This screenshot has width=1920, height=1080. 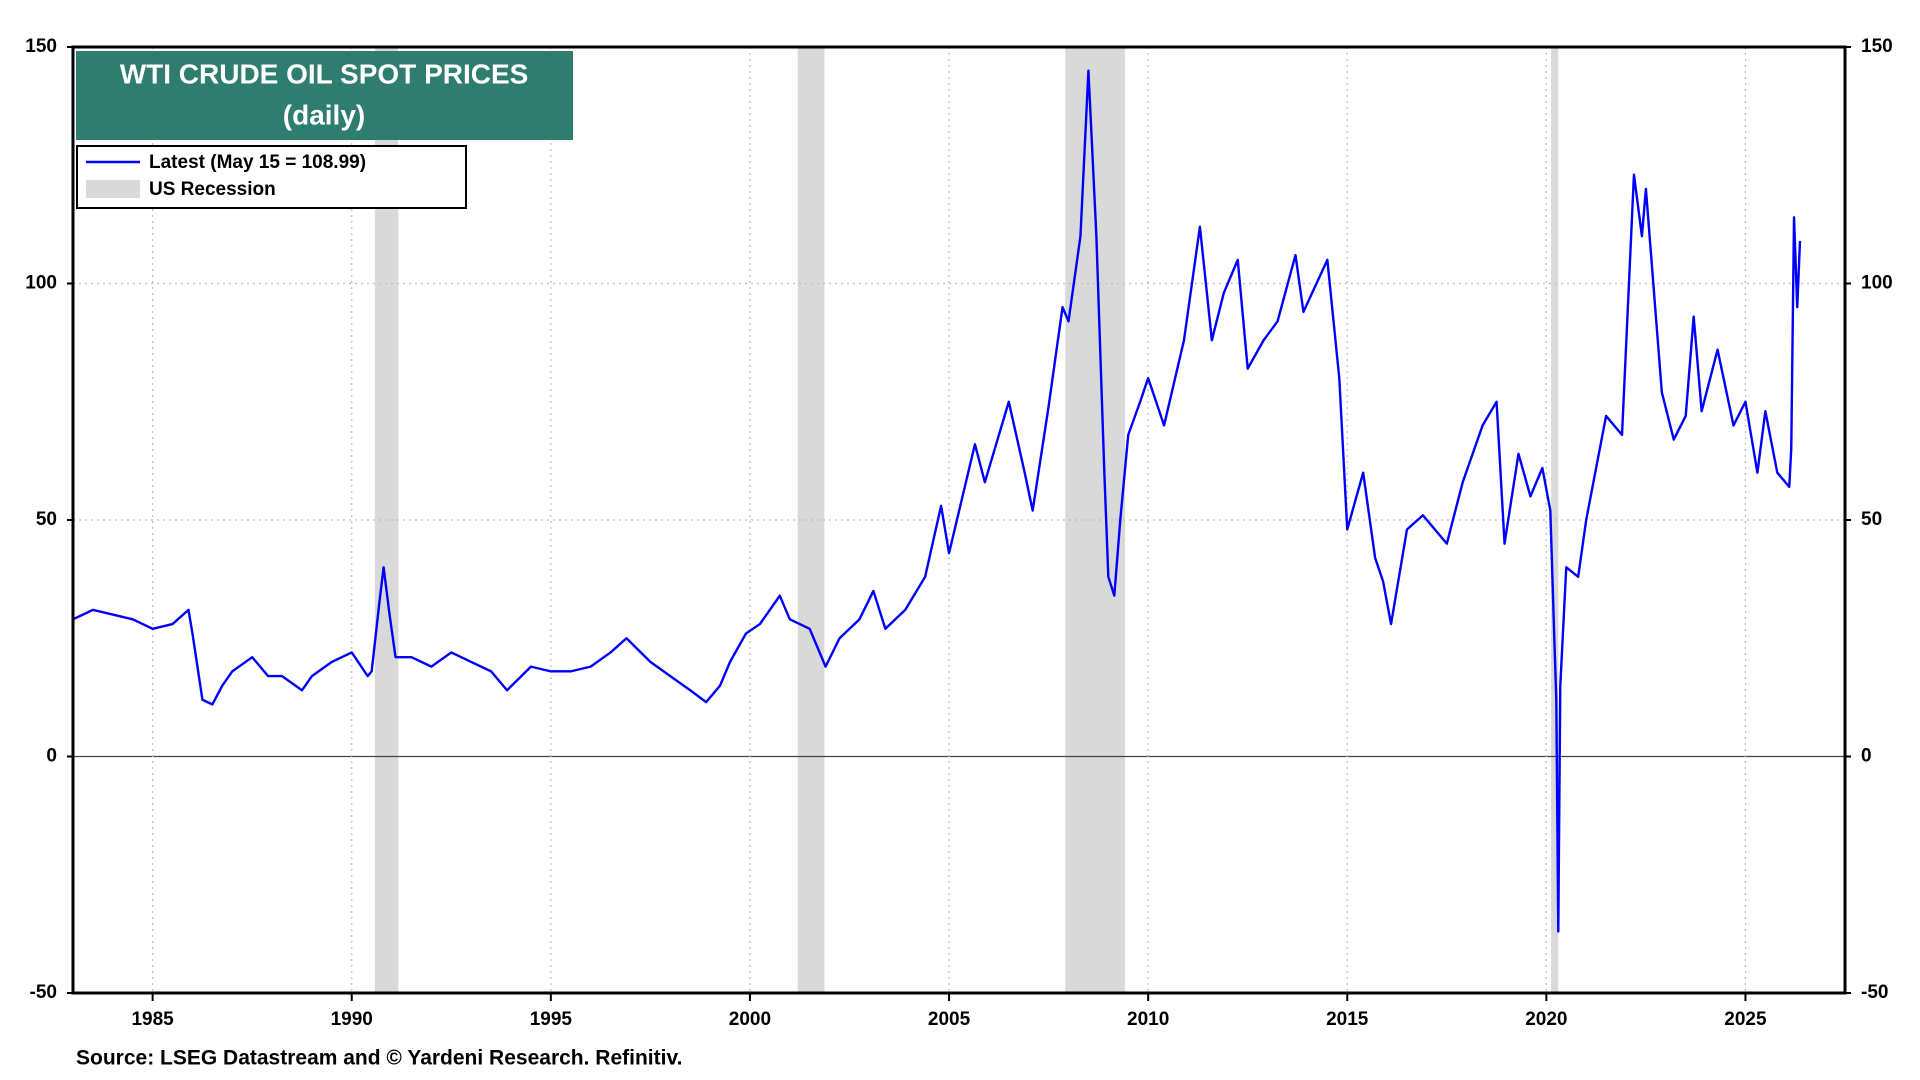 I want to click on x-tick-label: 2020, so click(x=1546, y=1019).